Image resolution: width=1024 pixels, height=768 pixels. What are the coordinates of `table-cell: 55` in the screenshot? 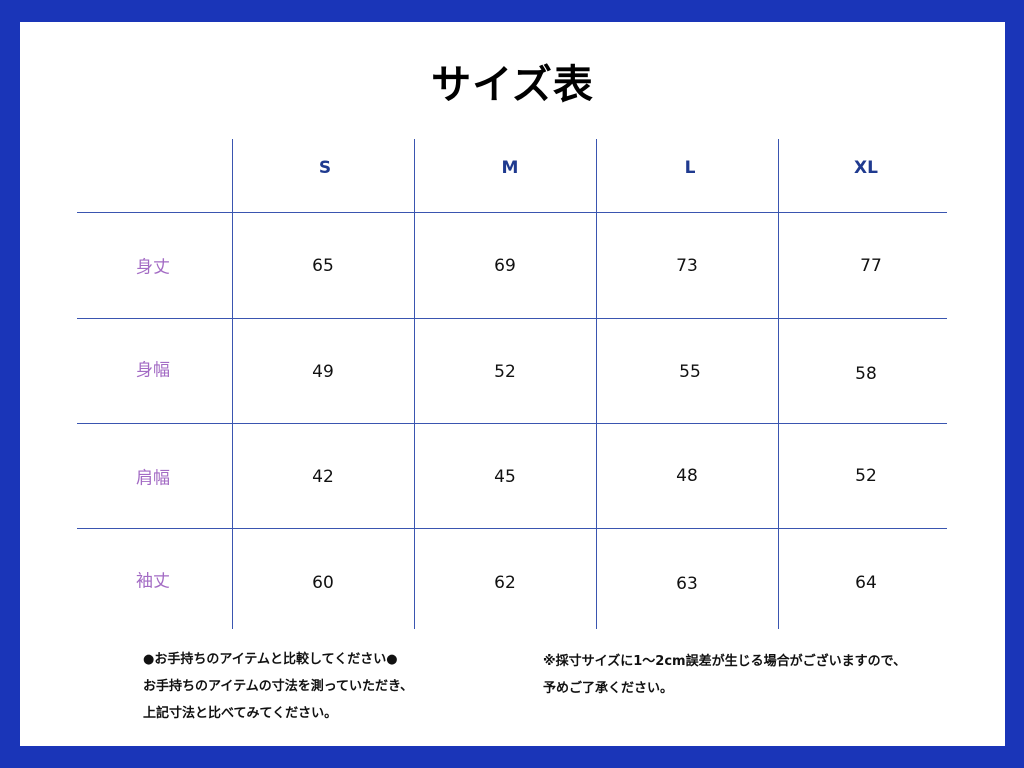 It's located at (690, 372).